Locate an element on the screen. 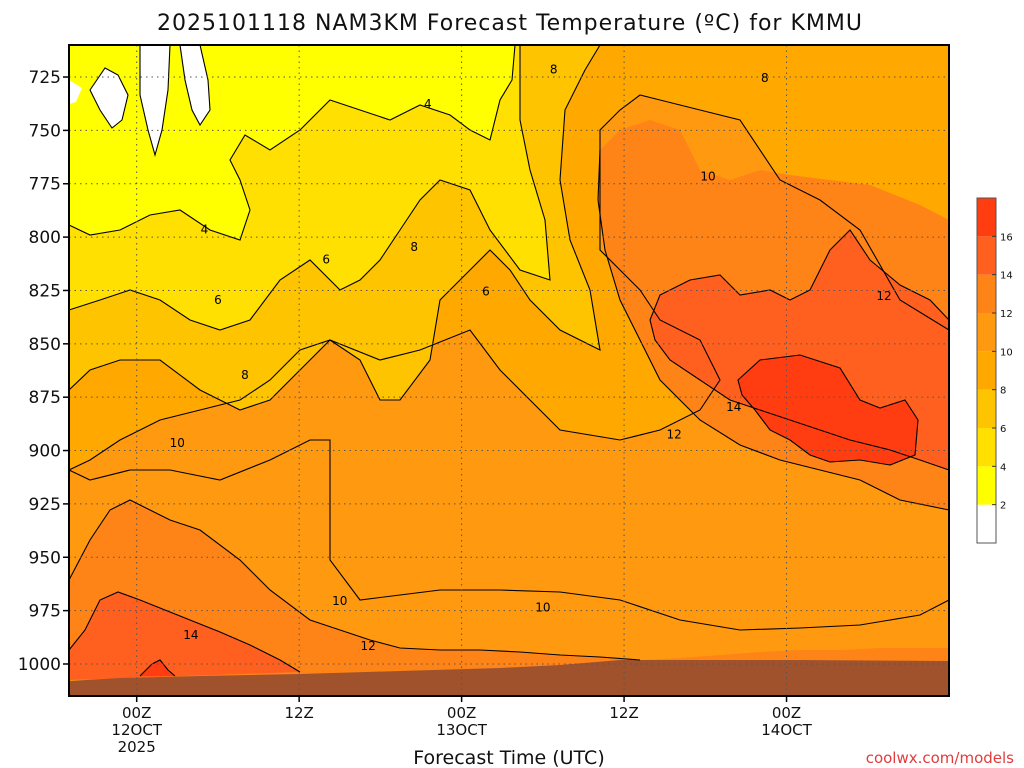 The width and height of the screenshot is (1024, 768). contour-label-15: 12 is located at coordinates (883, 296).